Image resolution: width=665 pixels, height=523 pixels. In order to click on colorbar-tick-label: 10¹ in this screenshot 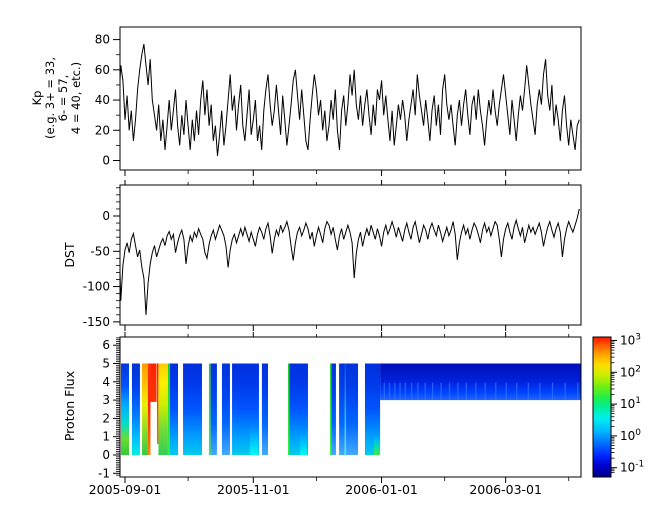, I will do `click(630, 403)`.